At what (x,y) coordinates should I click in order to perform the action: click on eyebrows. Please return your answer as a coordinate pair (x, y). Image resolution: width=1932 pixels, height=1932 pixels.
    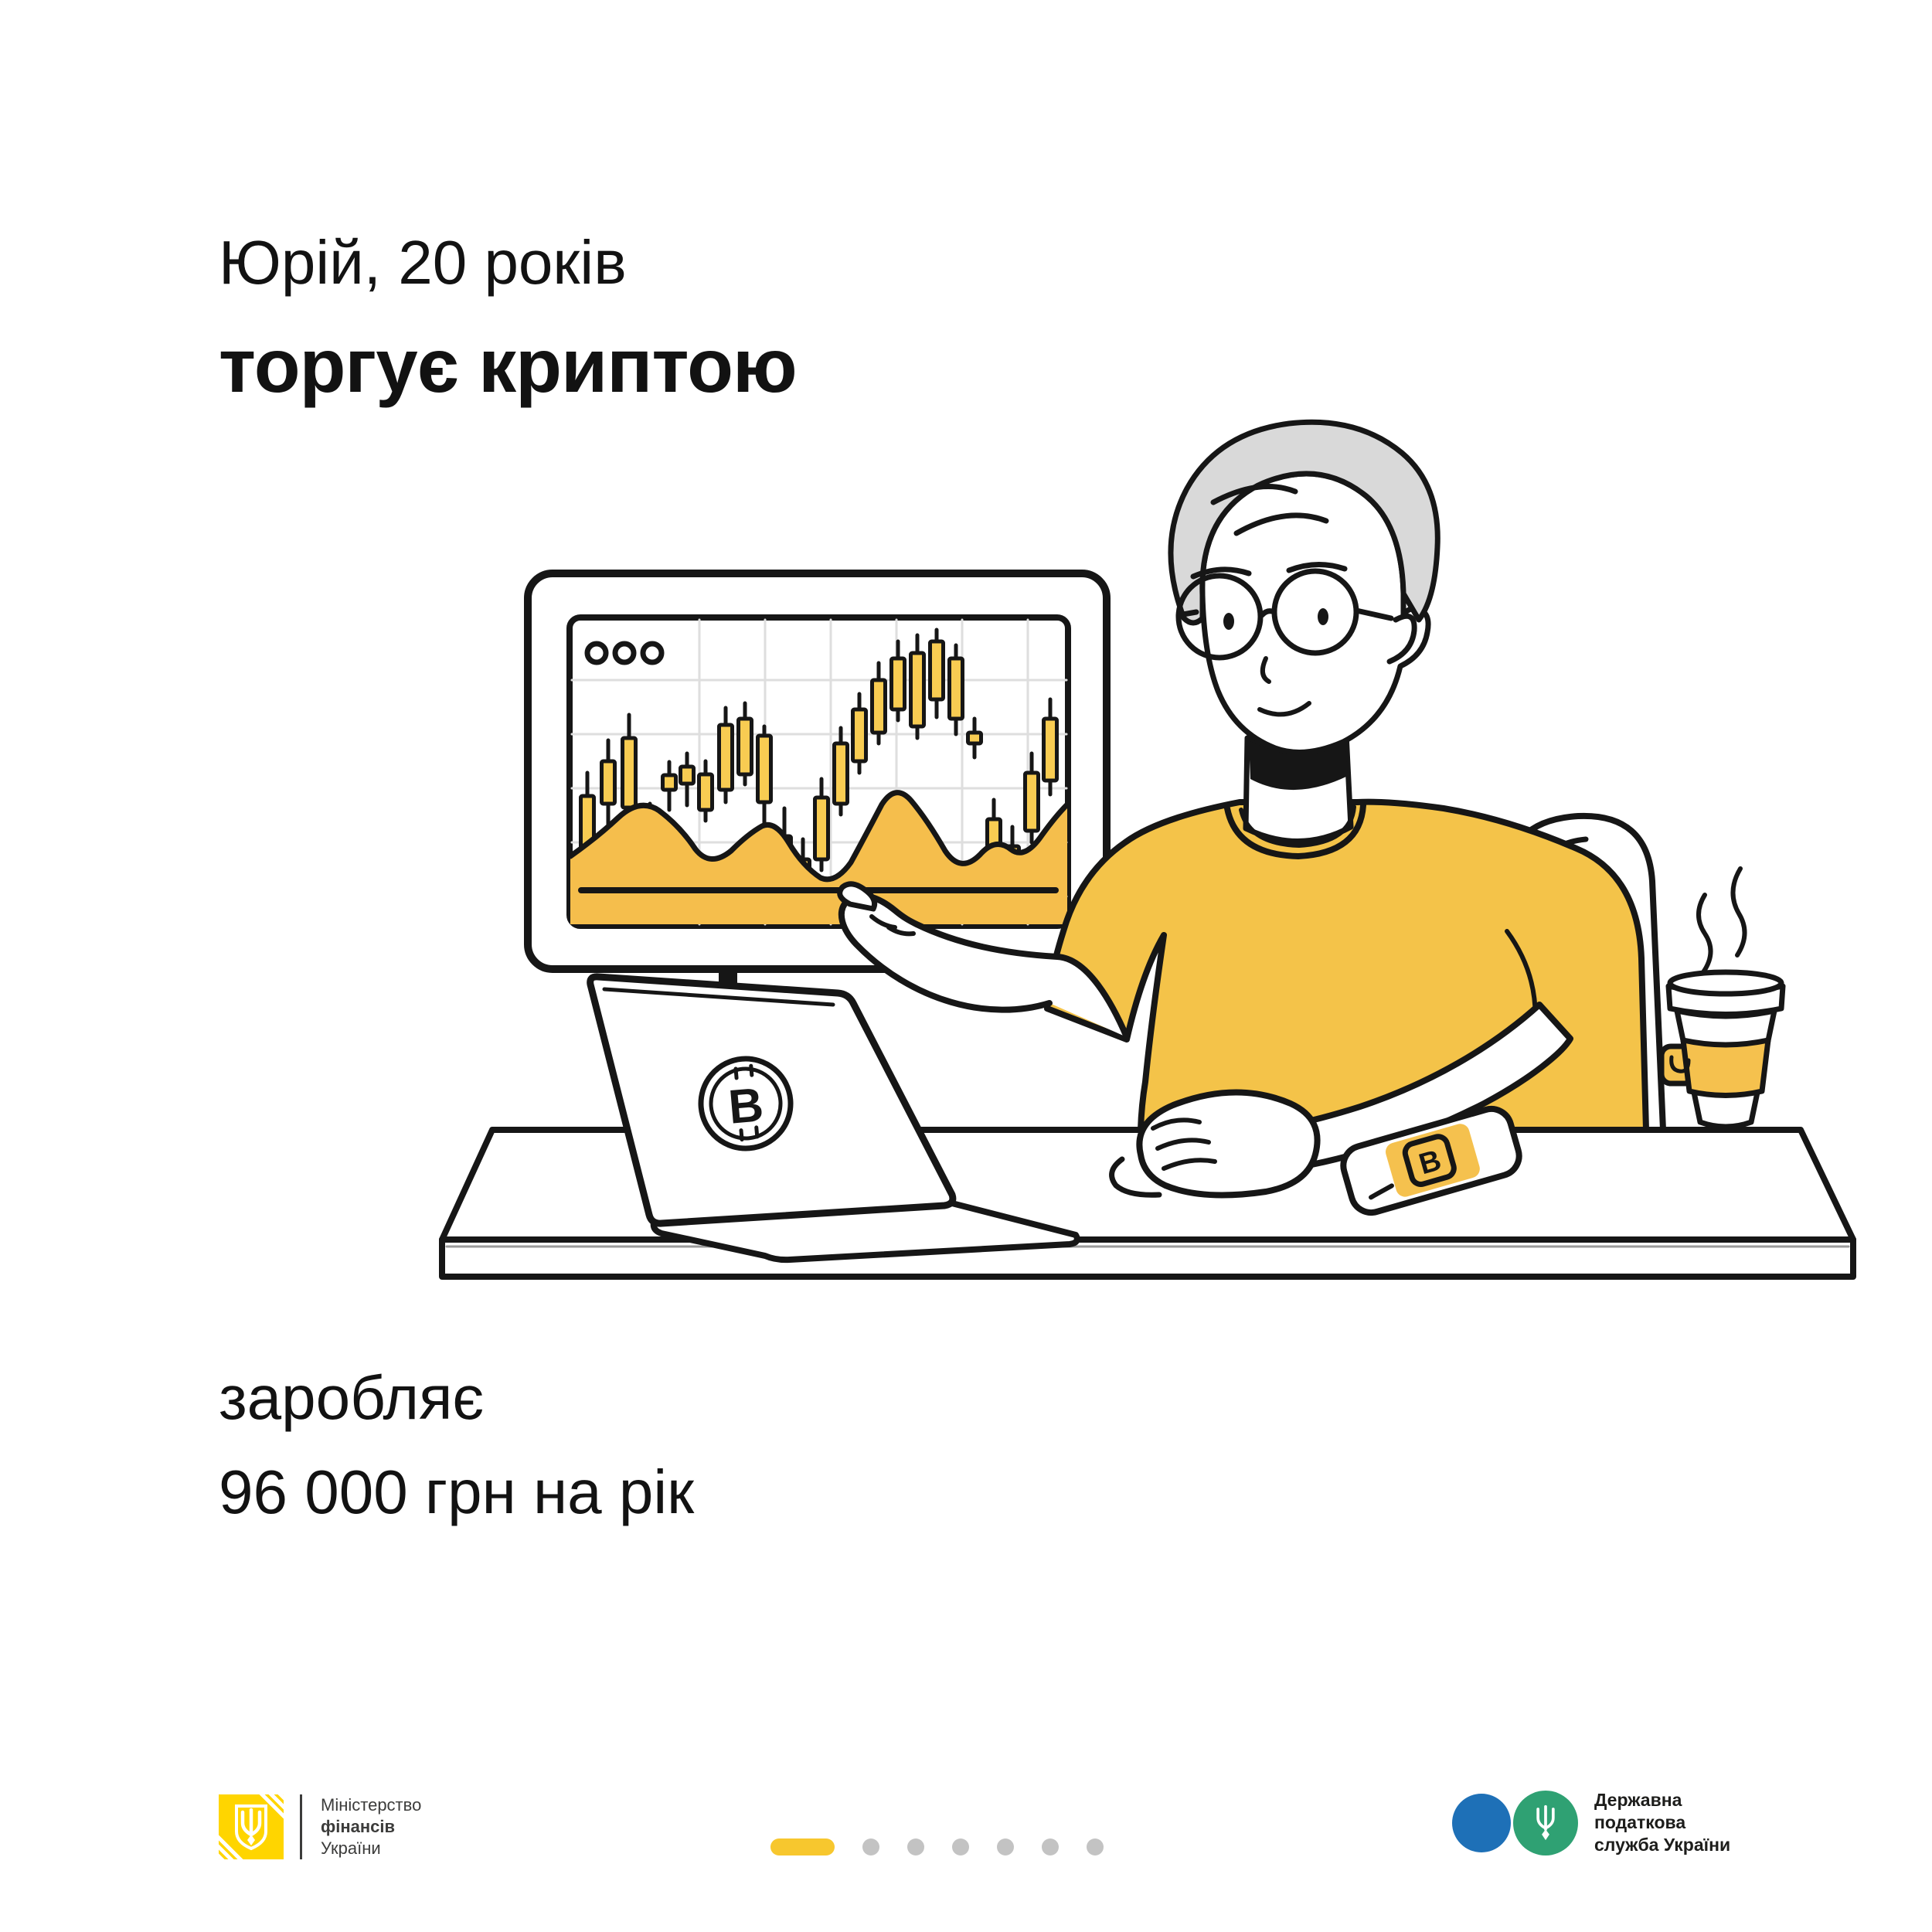
    Looking at the image, I should click on (1269, 571).